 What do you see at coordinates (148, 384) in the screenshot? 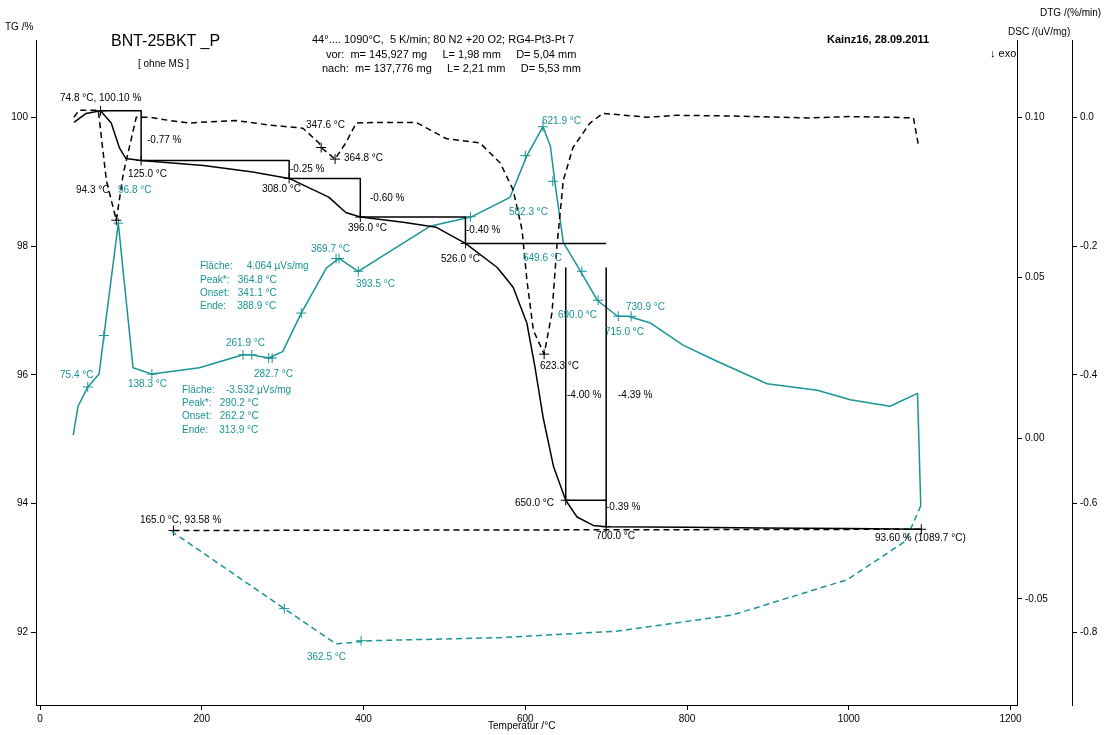
I see `annotation: 138.3 °C` at bounding box center [148, 384].